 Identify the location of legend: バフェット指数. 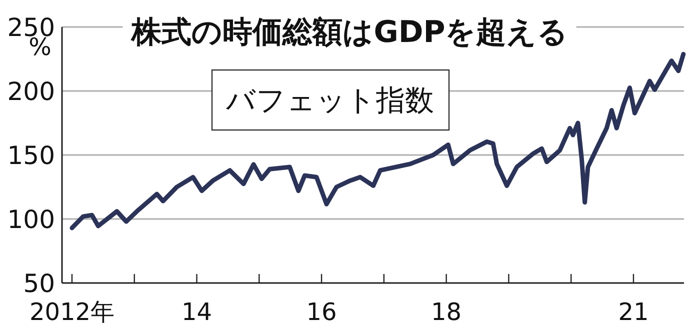
(330, 100).